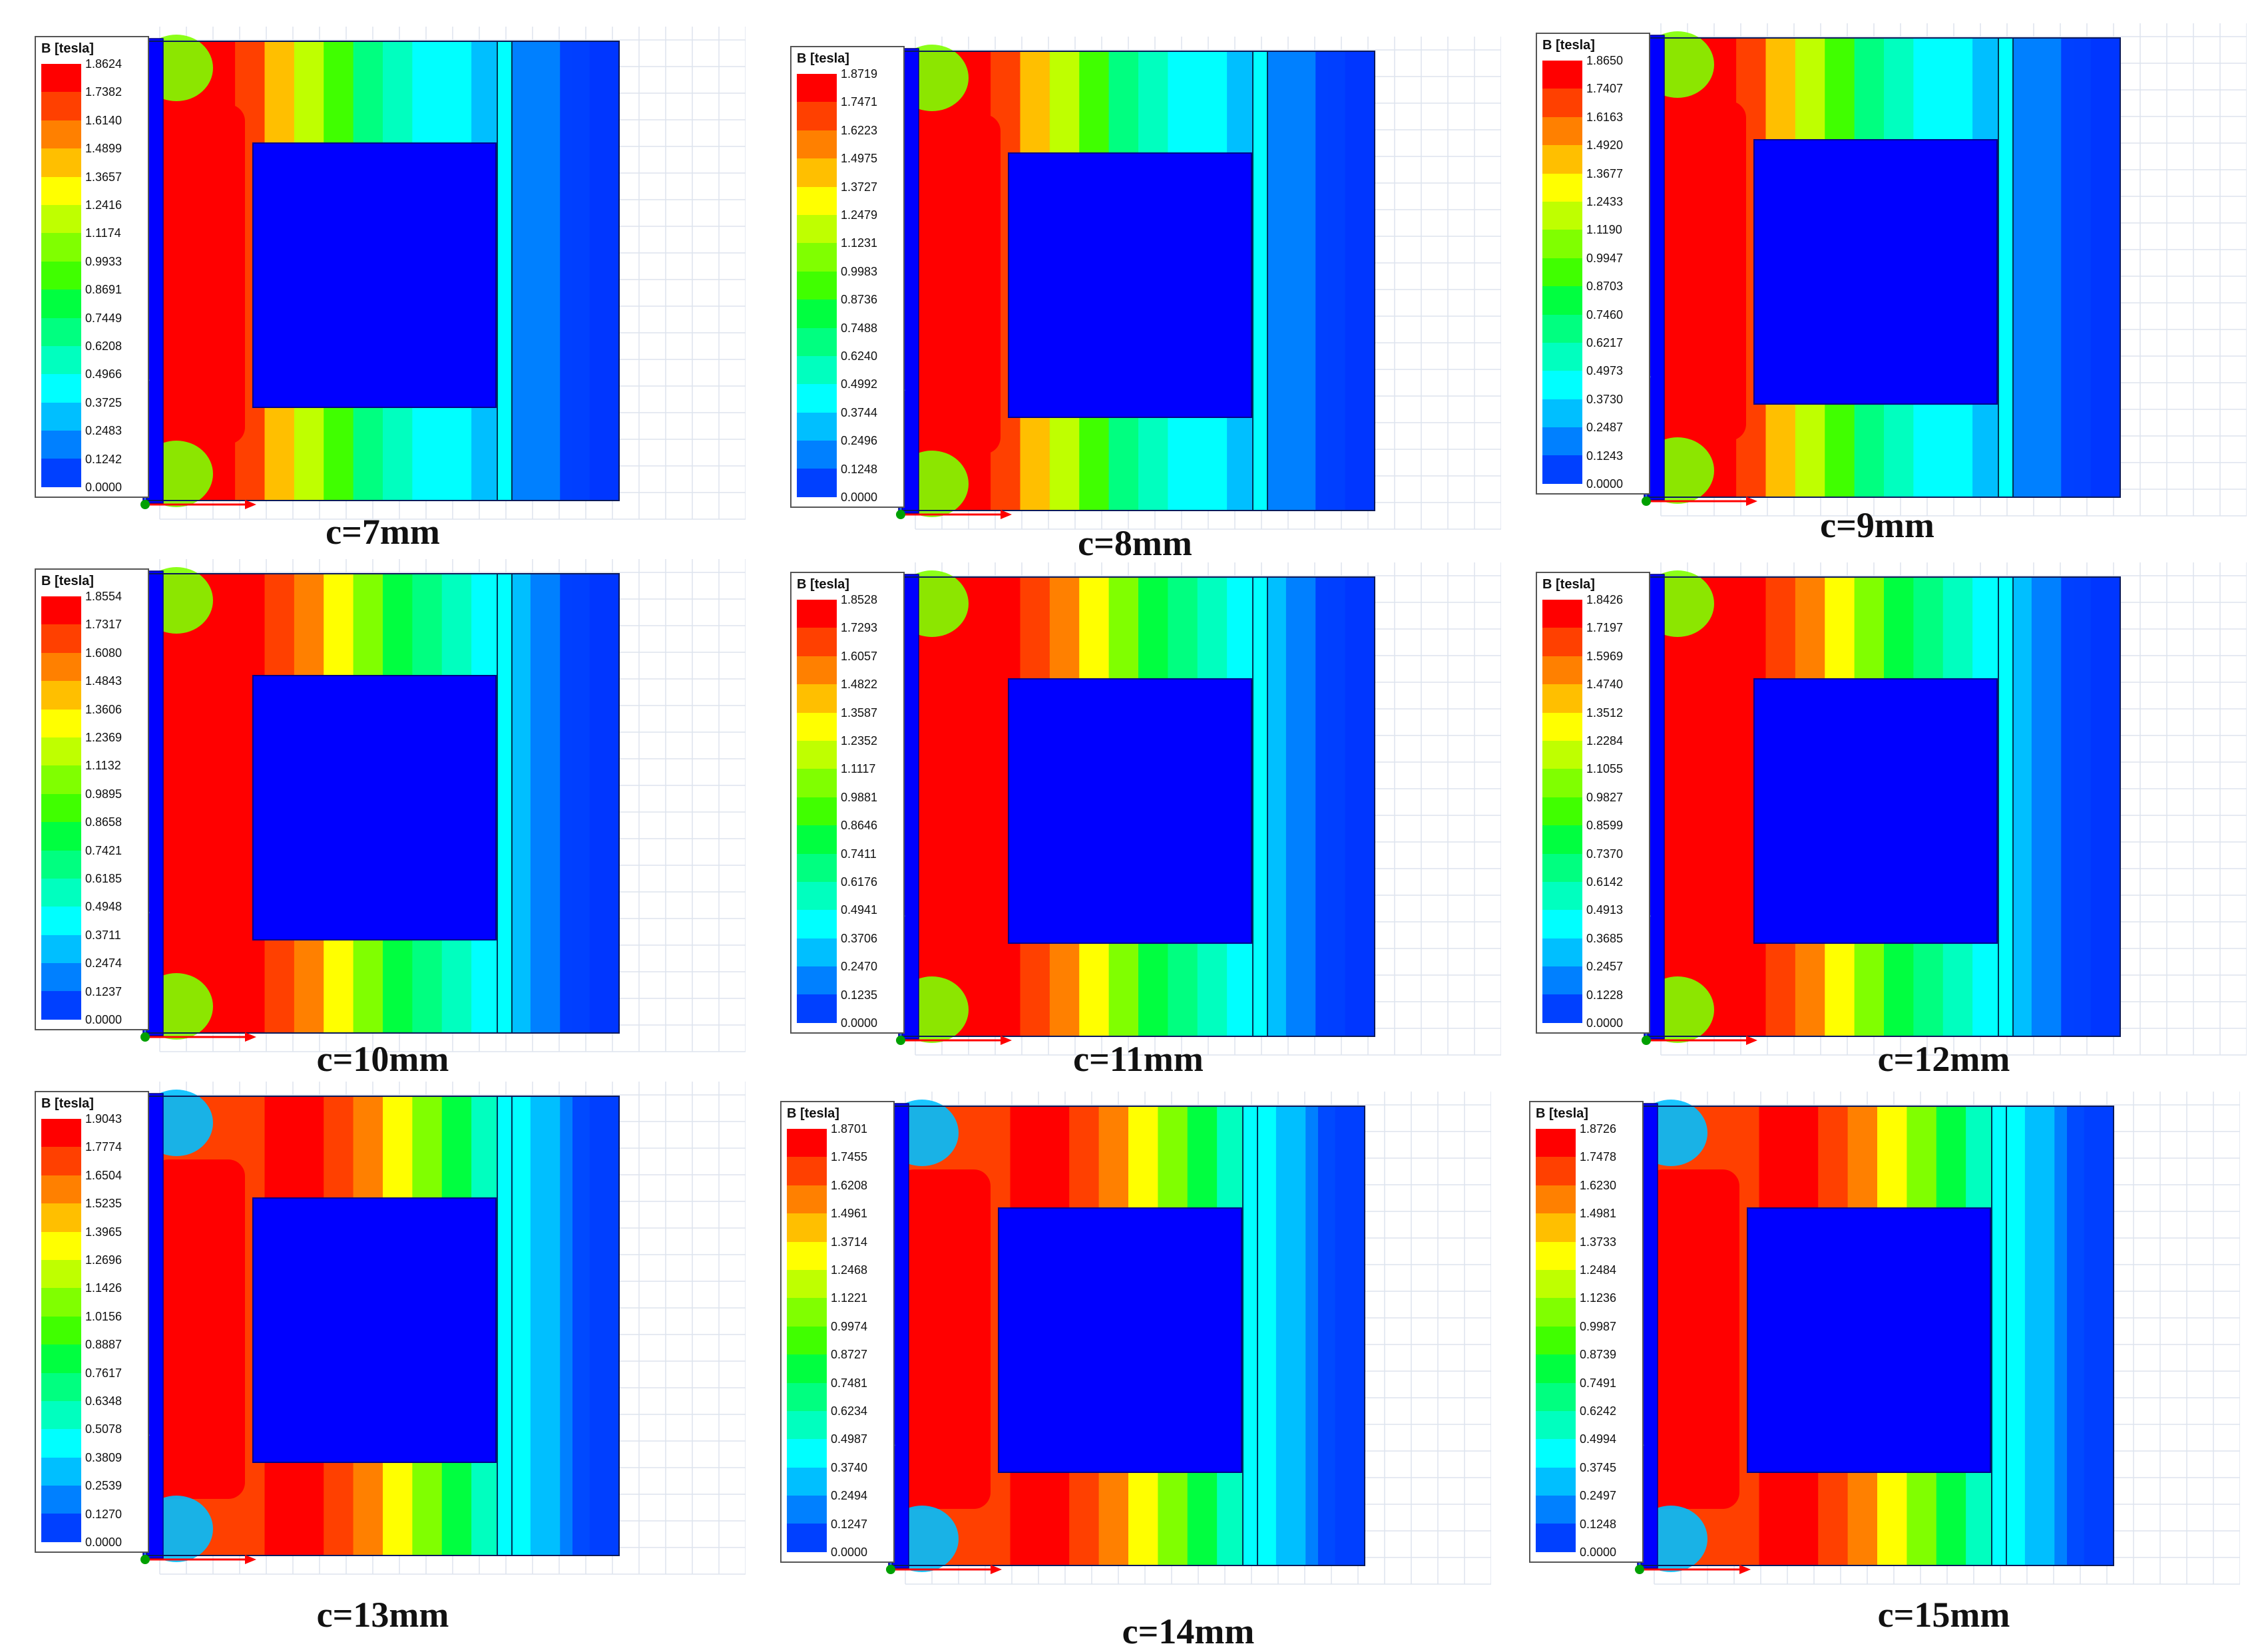  What do you see at coordinates (103, 822) in the screenshot?
I see `legend-tick-label: 0.8658` at bounding box center [103, 822].